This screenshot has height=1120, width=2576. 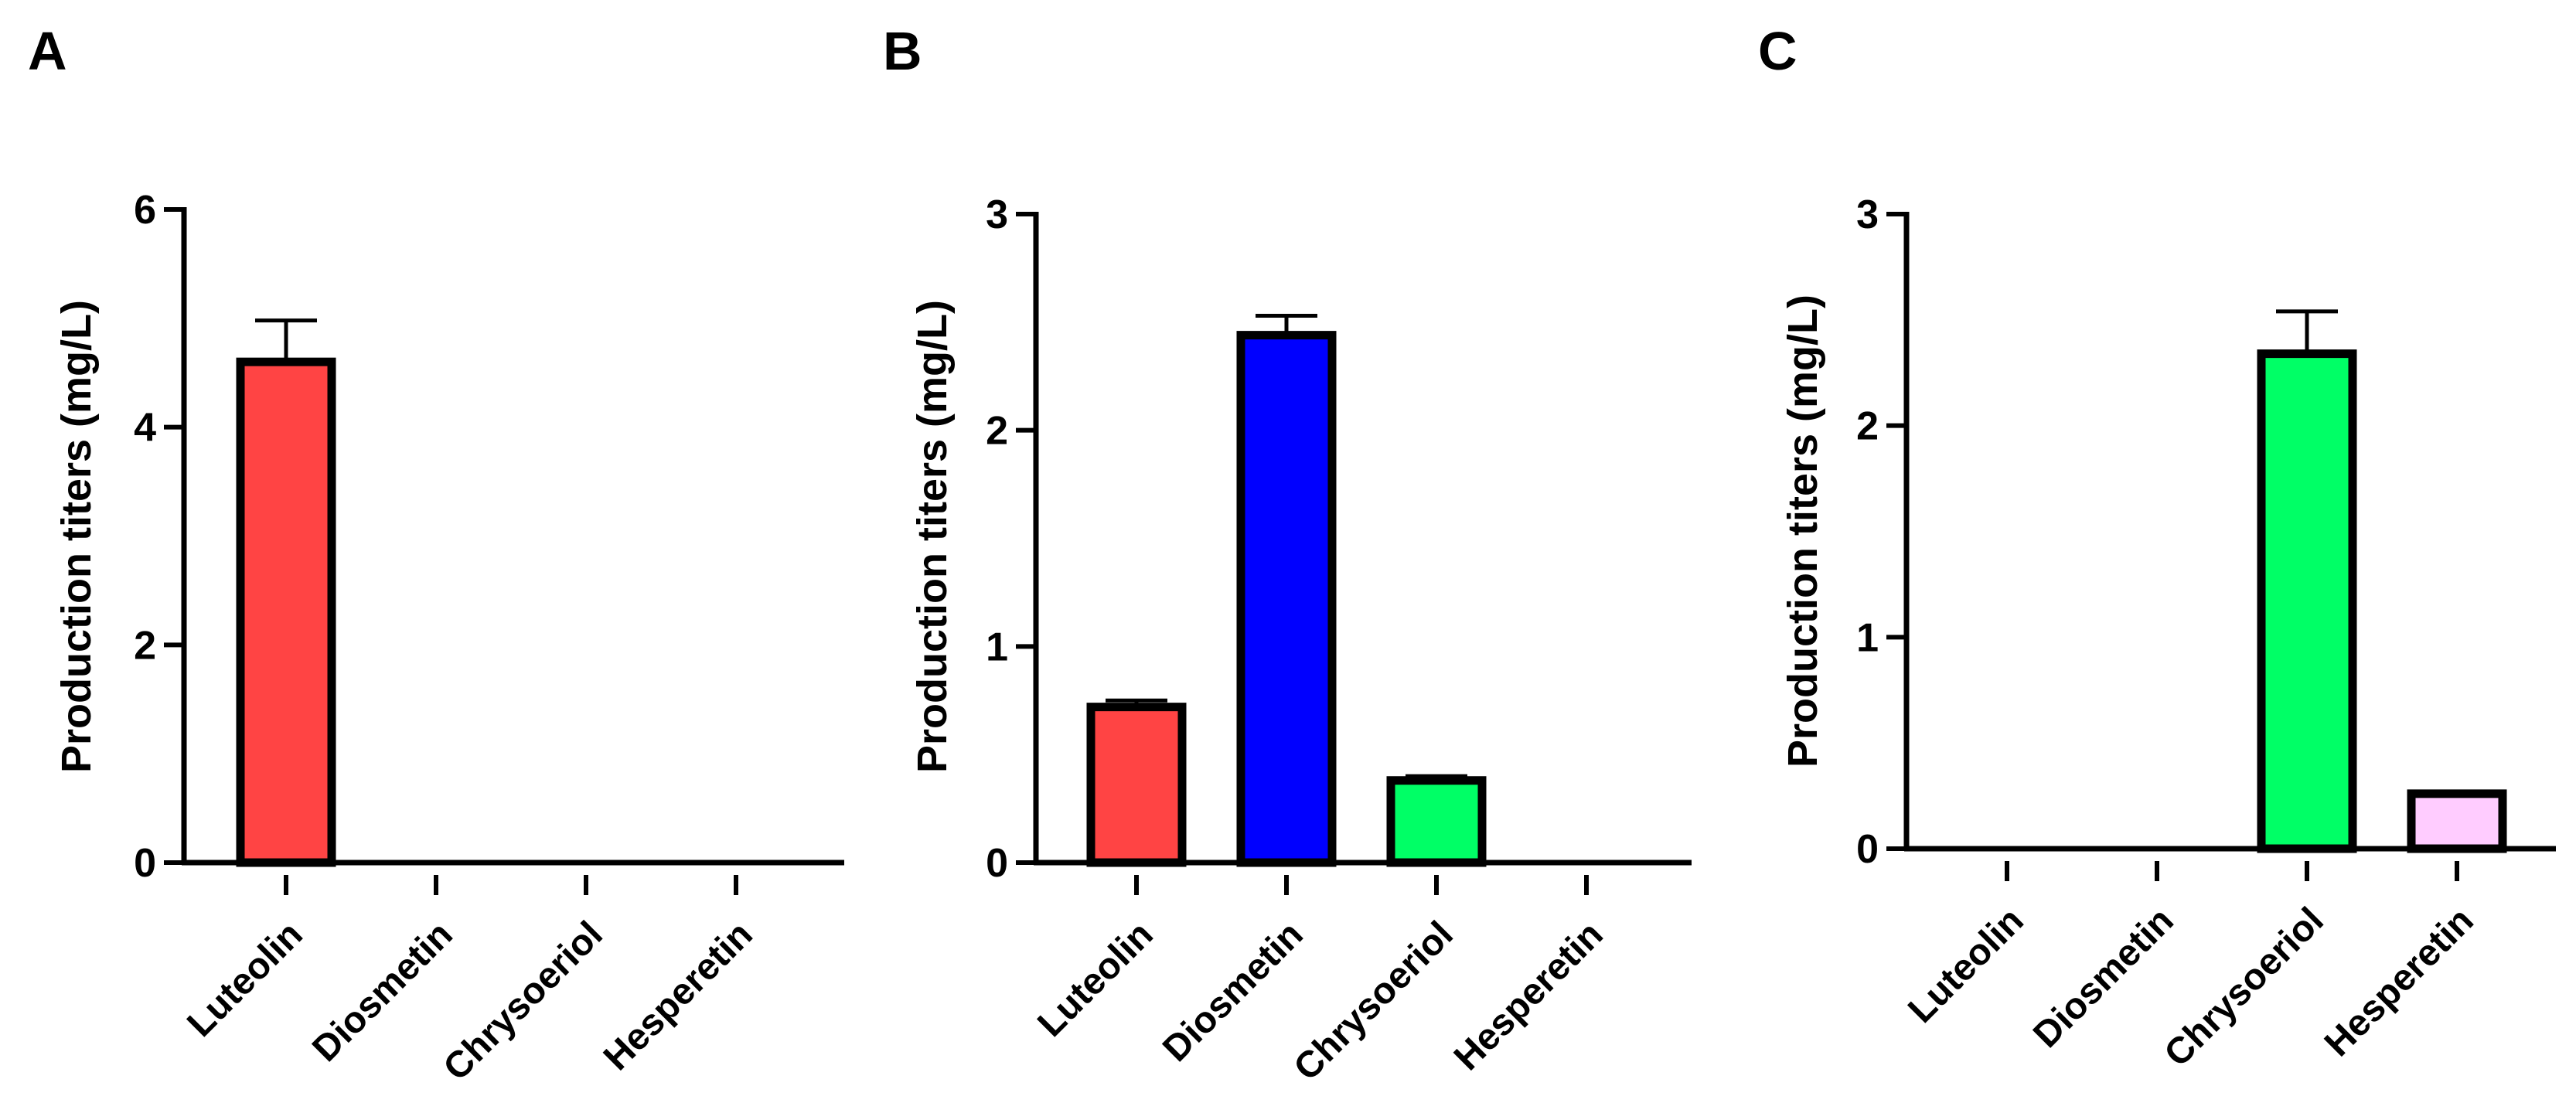 I want to click on bar-hesperetin, so click(x=2457, y=821).